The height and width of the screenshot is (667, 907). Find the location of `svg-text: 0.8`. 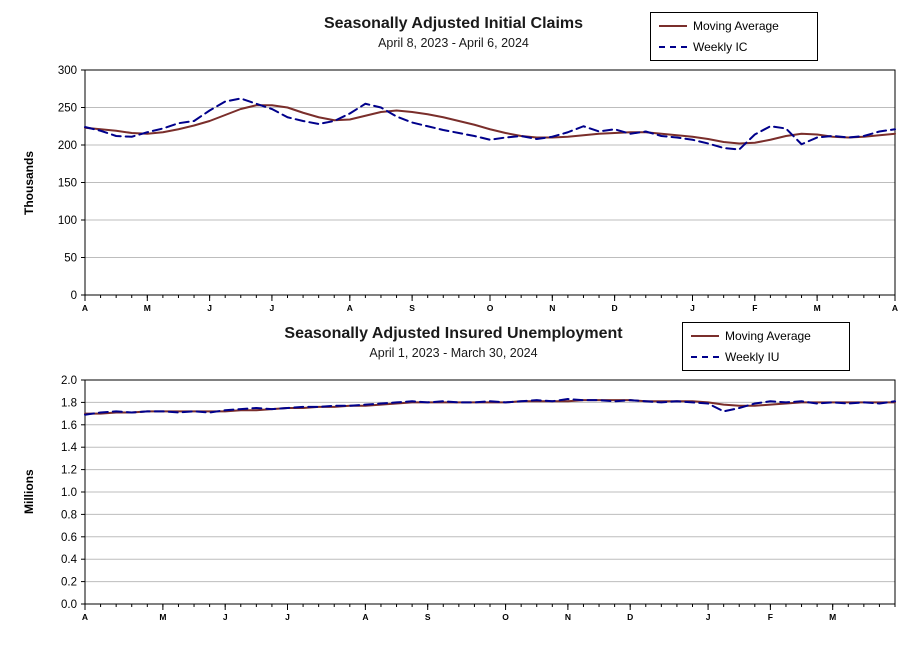

svg-text: 0.8 is located at coordinates (69, 515).